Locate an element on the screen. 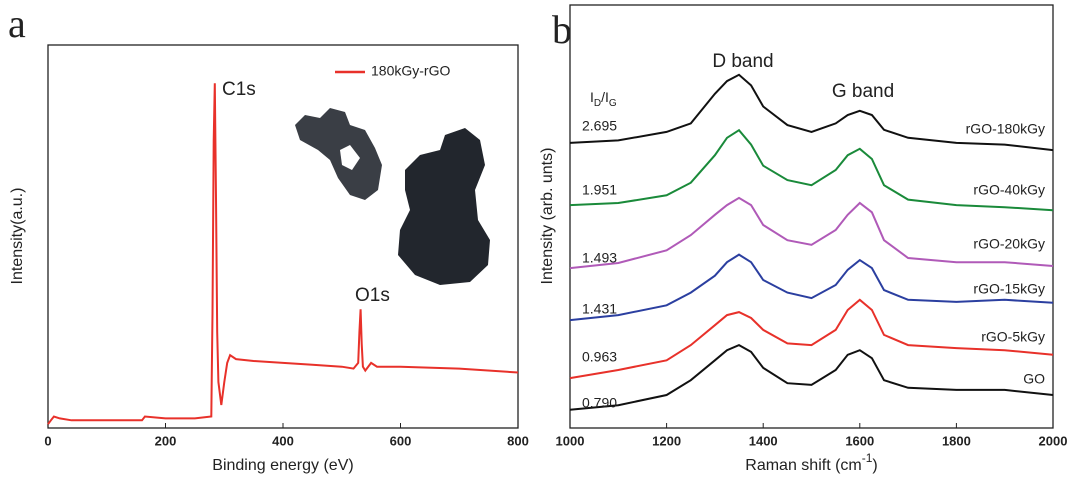 The width and height of the screenshot is (1070, 482). ratio-label: 0.790 is located at coordinates (599, 403).